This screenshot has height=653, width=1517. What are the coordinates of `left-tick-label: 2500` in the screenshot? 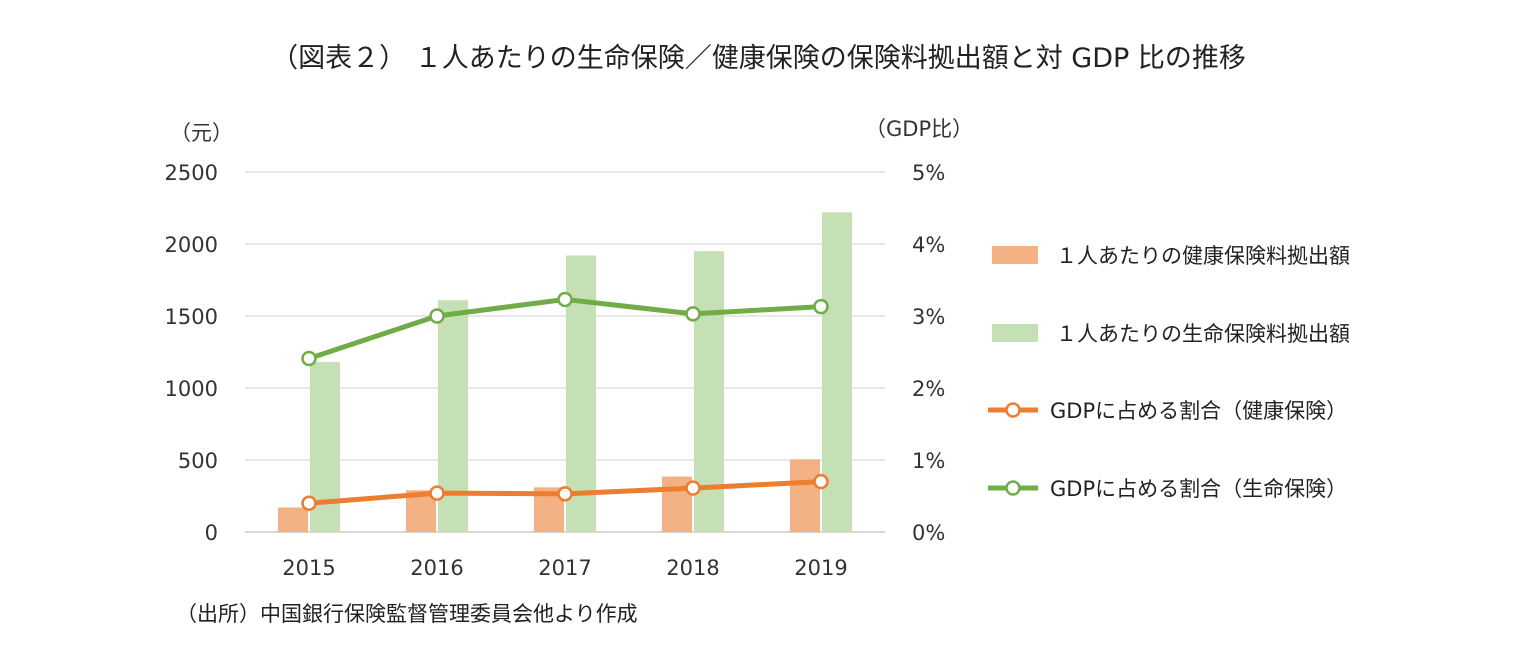 It's located at (191, 173).